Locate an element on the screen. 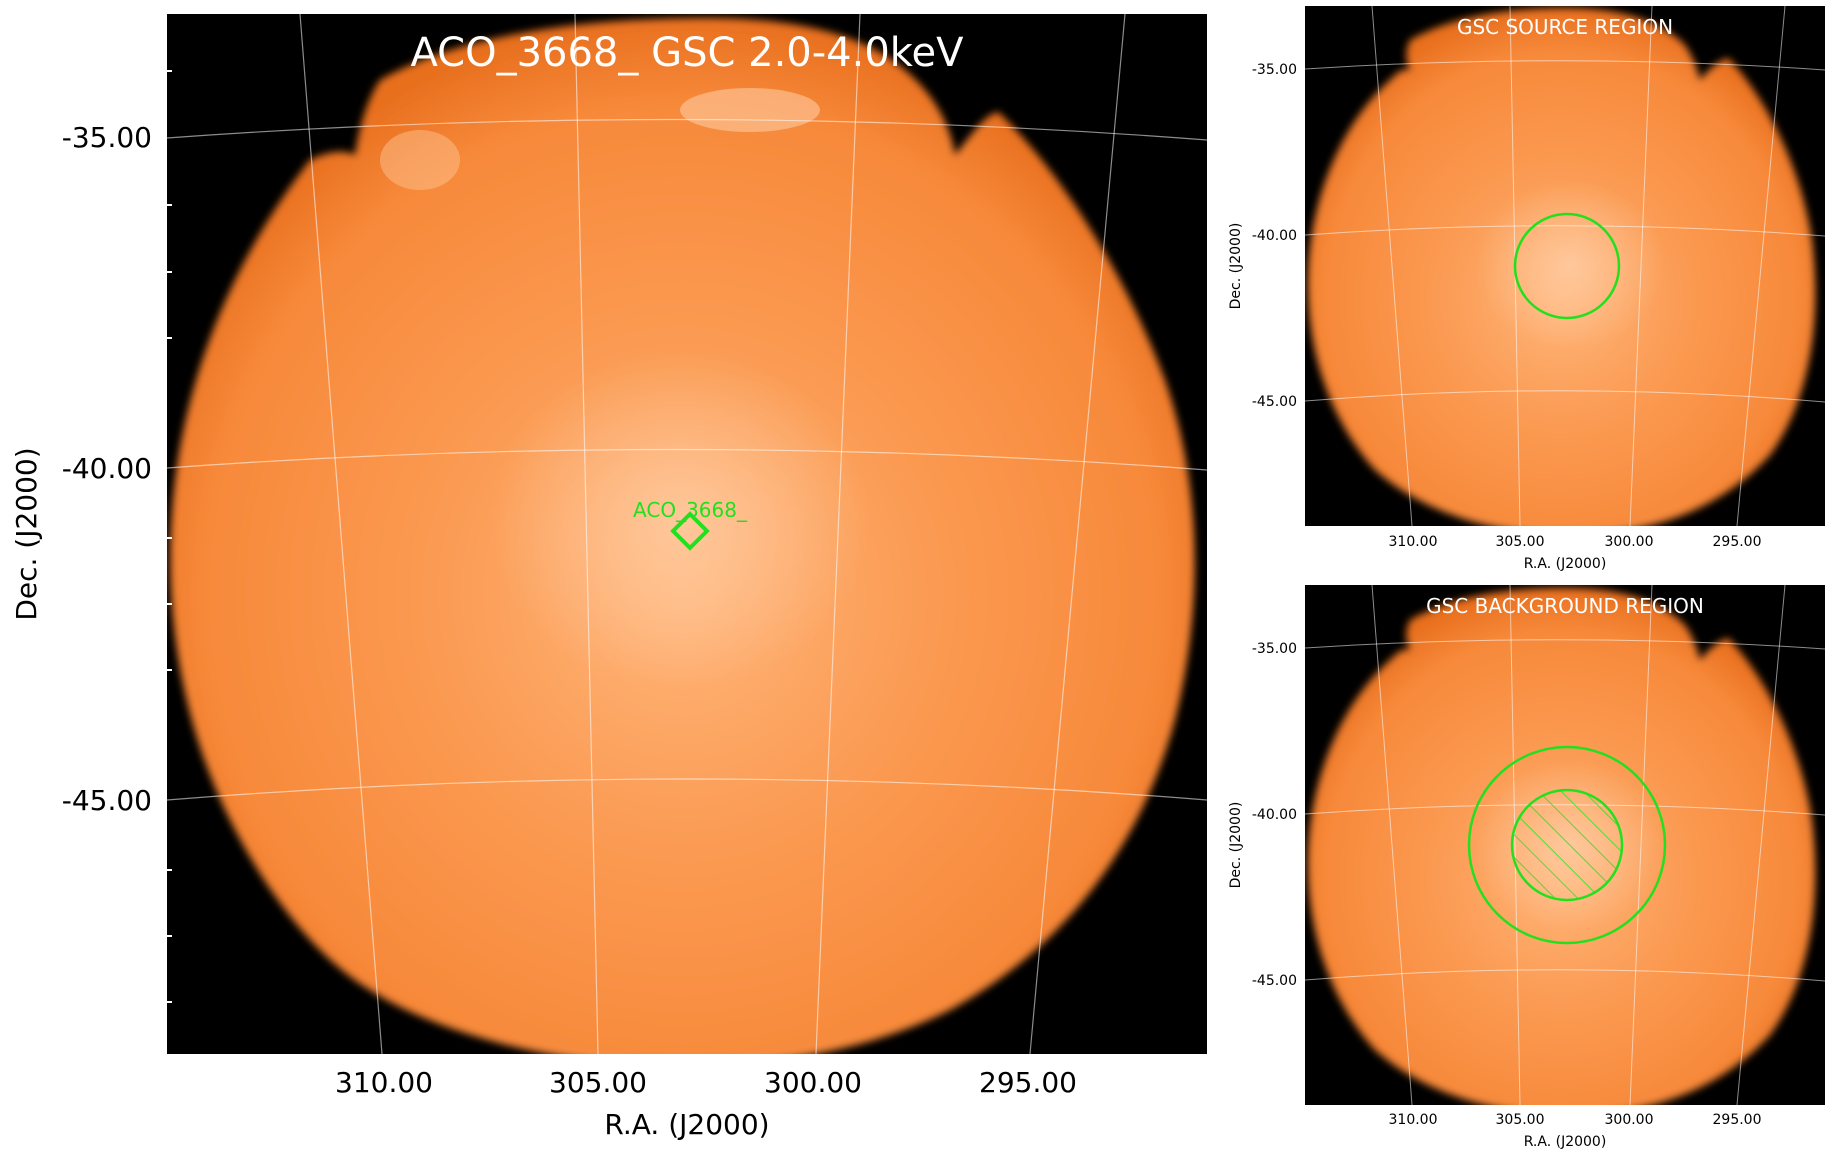 The width and height of the screenshot is (1832, 1156). background-x-tick: 300.00 is located at coordinates (1629, 1120).